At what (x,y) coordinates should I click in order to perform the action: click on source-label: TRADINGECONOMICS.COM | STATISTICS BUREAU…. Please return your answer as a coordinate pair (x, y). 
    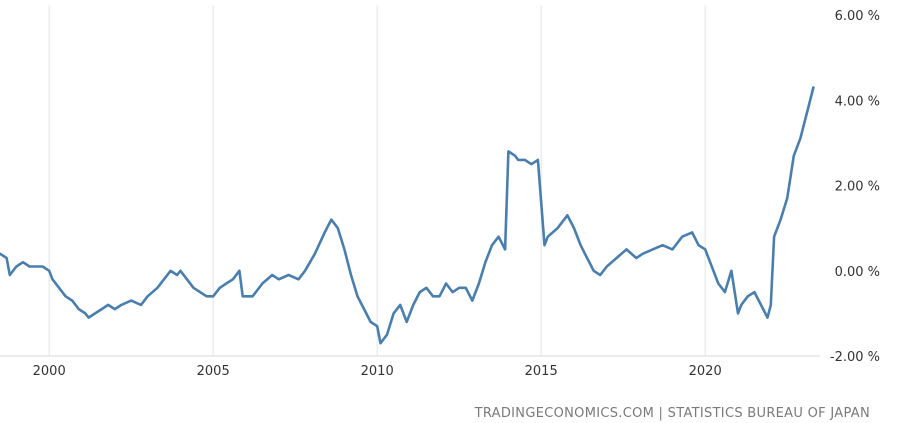
    Looking at the image, I should click on (672, 413).